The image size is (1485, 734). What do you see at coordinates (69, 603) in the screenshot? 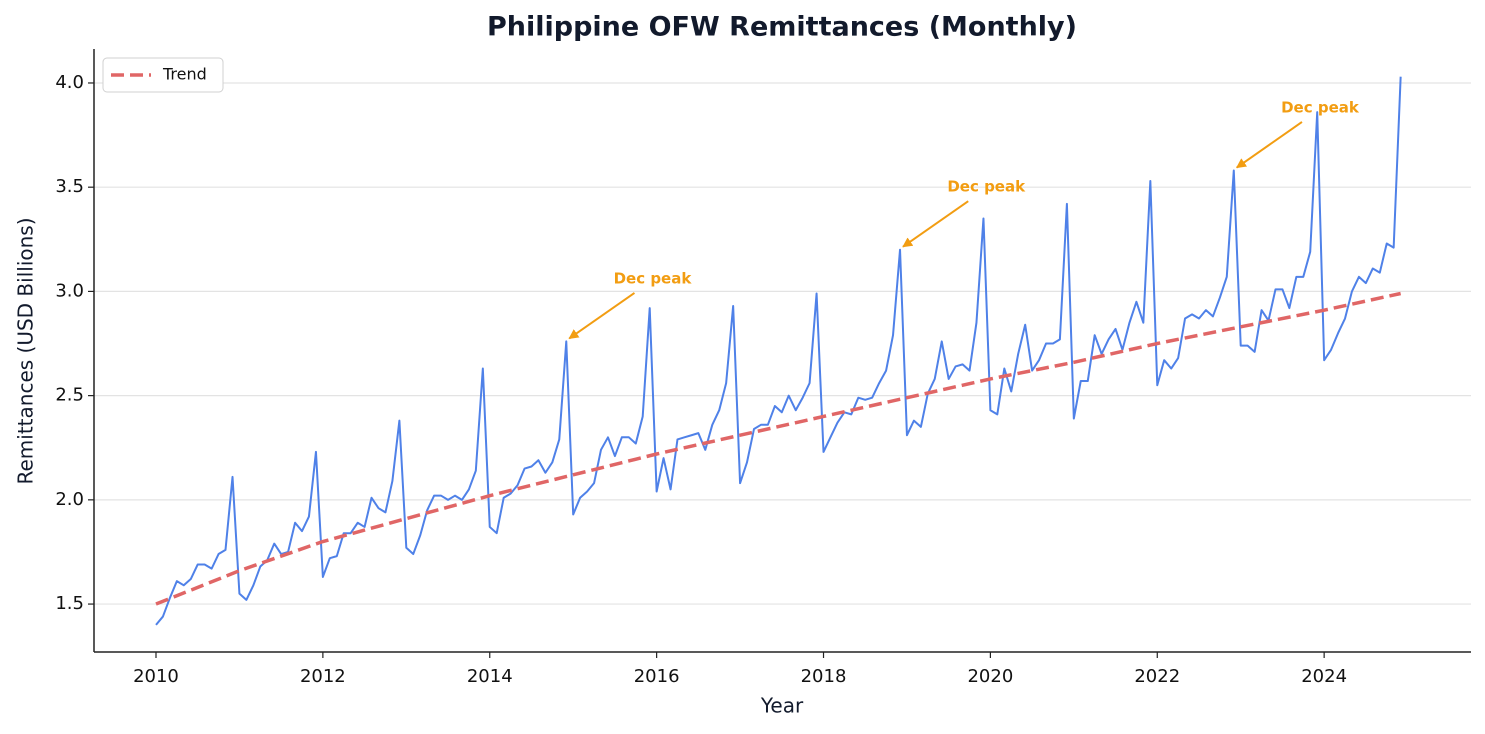
I see `y-tick-label: 1.5` at bounding box center [69, 603].